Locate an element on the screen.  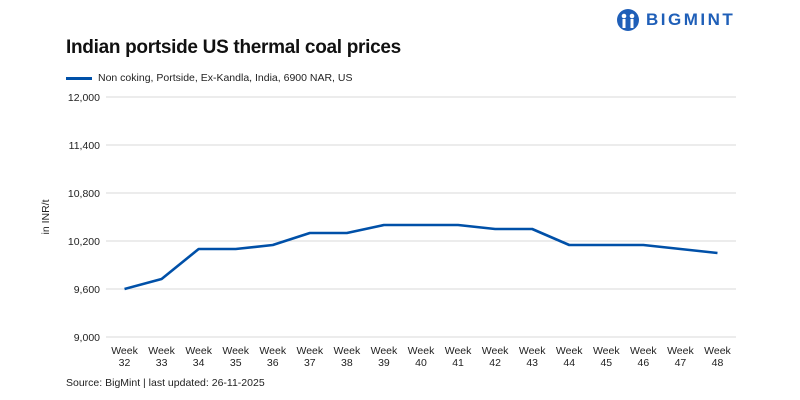
x-tick-label: Week 46 is located at coordinates (643, 357).